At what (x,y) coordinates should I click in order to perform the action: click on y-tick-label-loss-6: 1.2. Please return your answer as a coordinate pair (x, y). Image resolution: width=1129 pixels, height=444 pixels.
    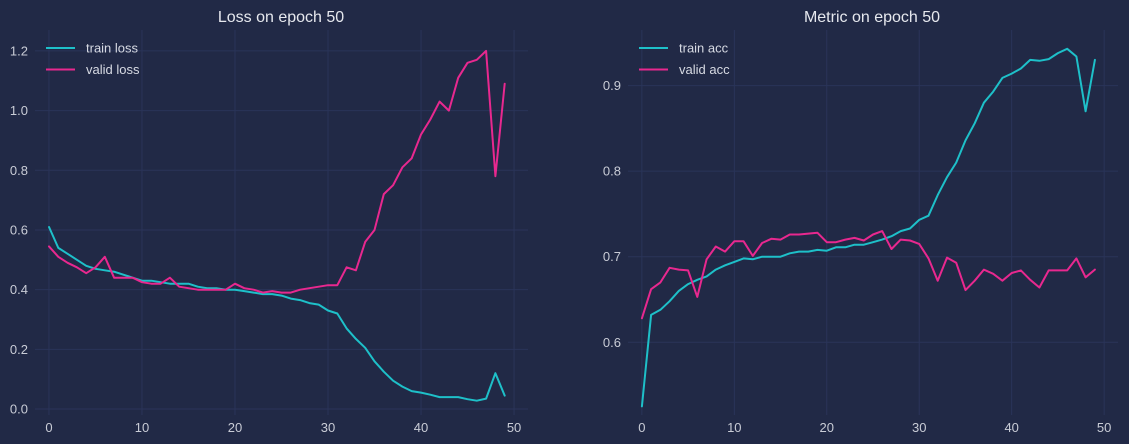
    Looking at the image, I should click on (19, 50).